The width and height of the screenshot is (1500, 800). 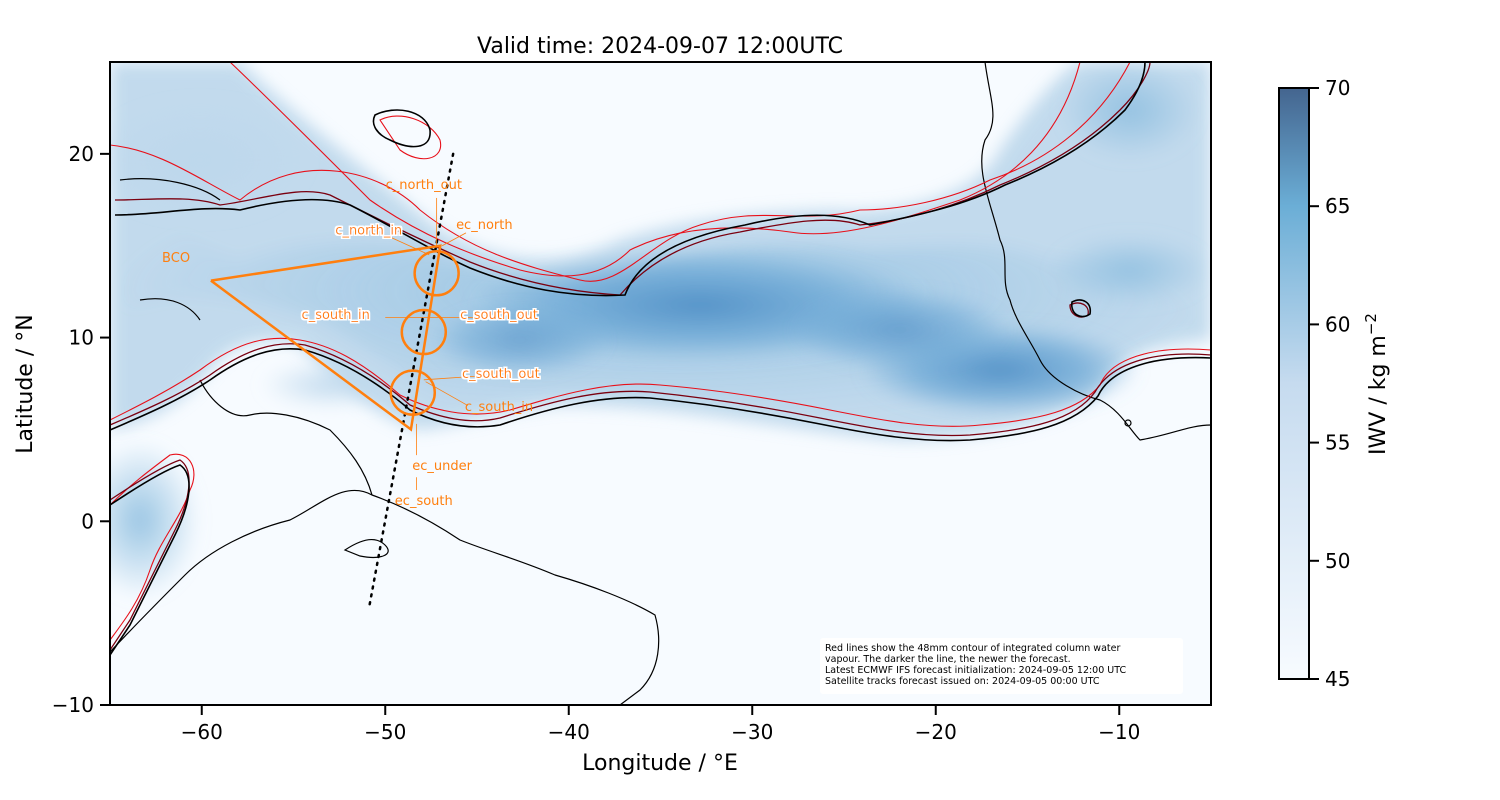 What do you see at coordinates (936, 732) in the screenshot?
I see `x-tick-label: −20` at bounding box center [936, 732].